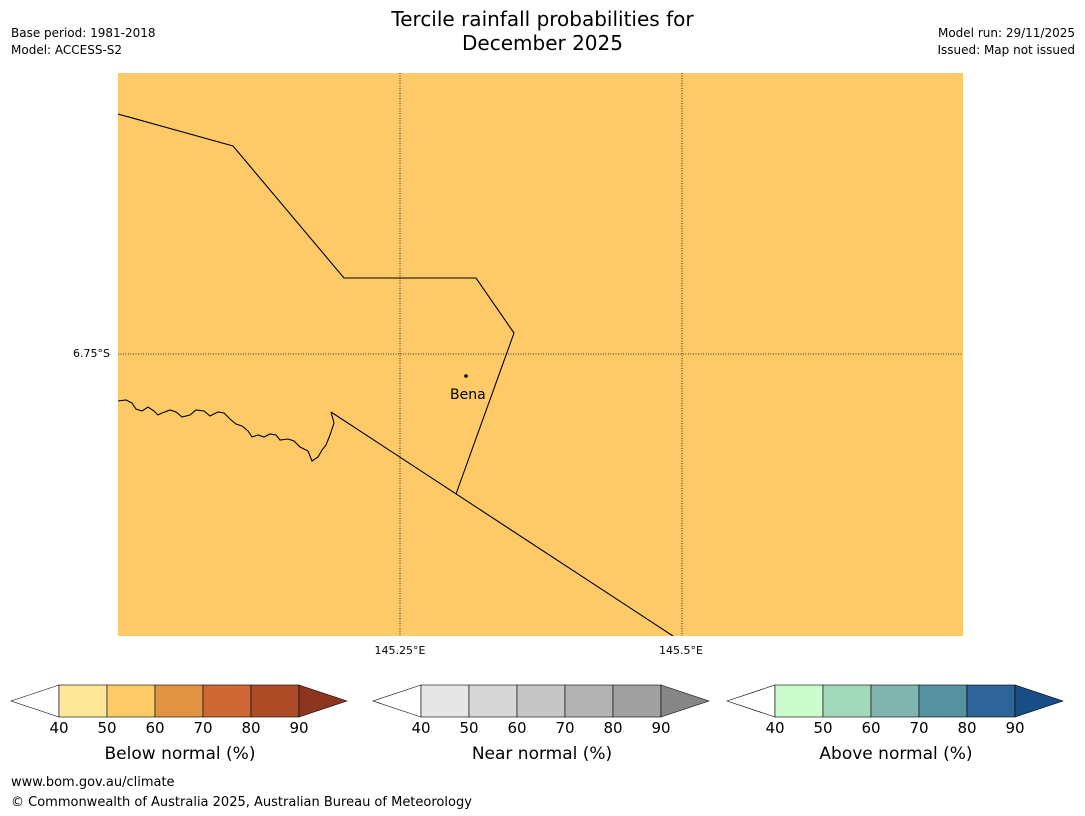  Describe the element at coordinates (83, 42) in the screenshot. I see `meta-left: Base period: 1981-2018 Model: ACCESS-S2` at that location.